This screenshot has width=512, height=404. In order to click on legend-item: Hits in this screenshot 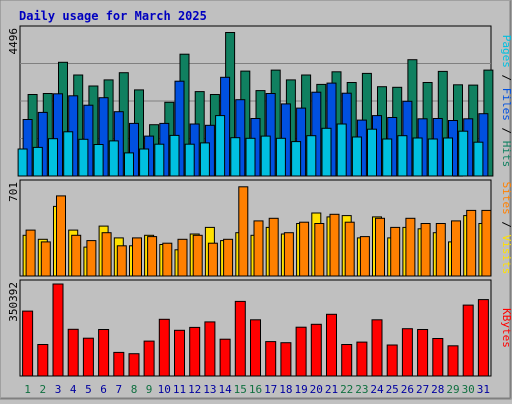, I will do `click(506, 154)`.